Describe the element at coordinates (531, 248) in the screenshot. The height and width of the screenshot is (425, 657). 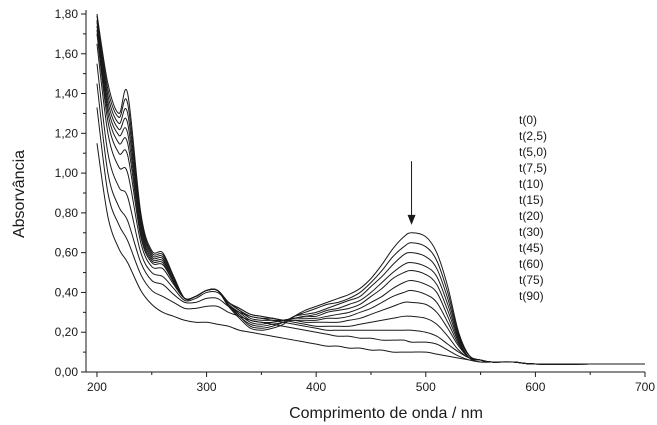
I see `legend-entry: t(45)` at that location.